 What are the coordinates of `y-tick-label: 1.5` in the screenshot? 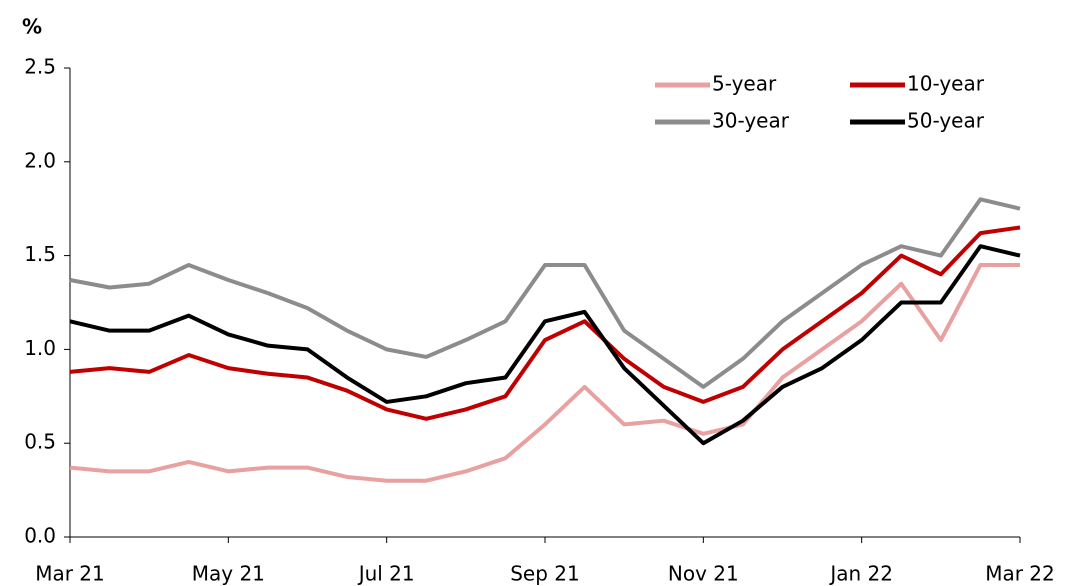 It's located at (40, 254).